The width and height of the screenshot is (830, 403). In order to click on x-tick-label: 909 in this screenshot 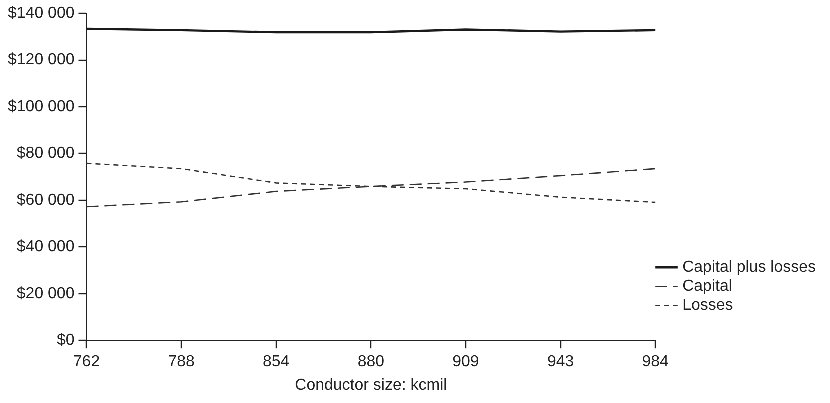, I will do `click(466, 362)`.